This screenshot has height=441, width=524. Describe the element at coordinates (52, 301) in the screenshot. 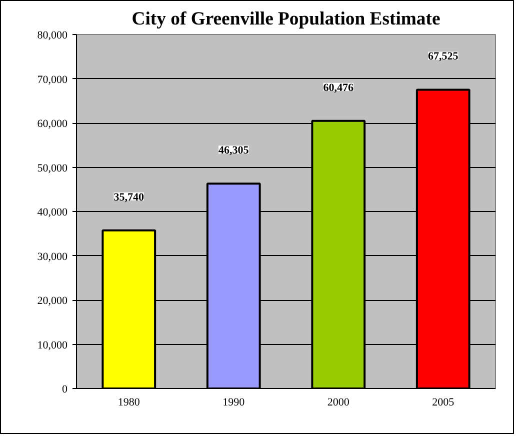

I see `y-tick-label: 20,000` at that location.